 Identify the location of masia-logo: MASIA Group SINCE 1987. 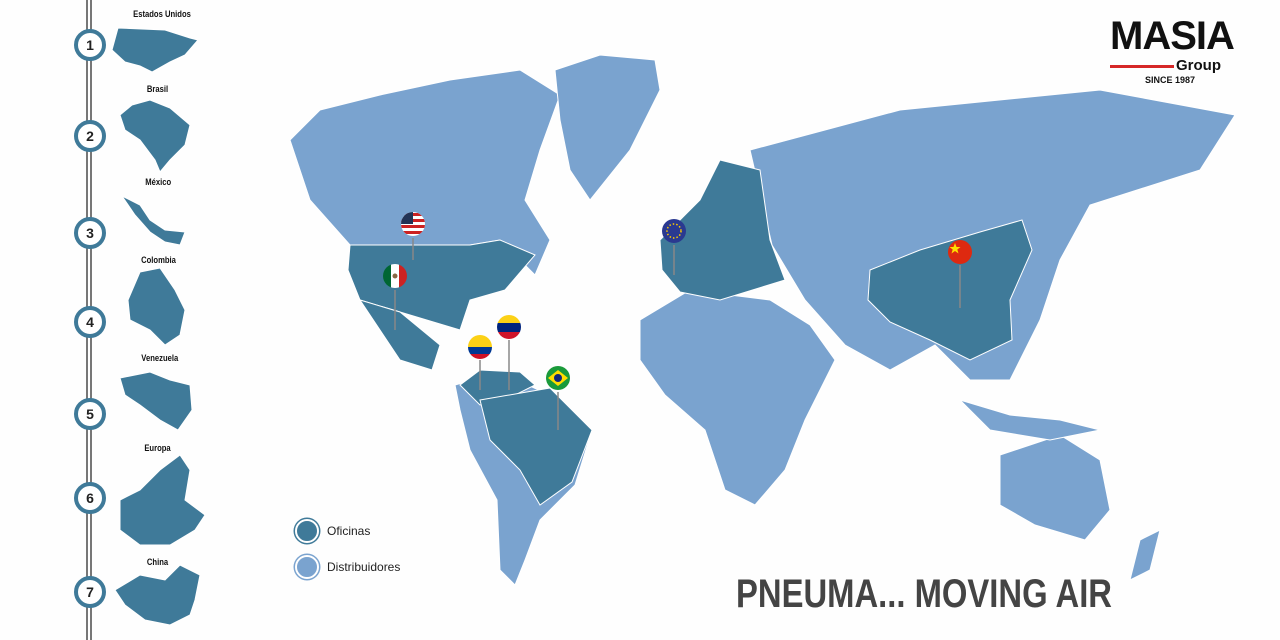
(1180, 51).